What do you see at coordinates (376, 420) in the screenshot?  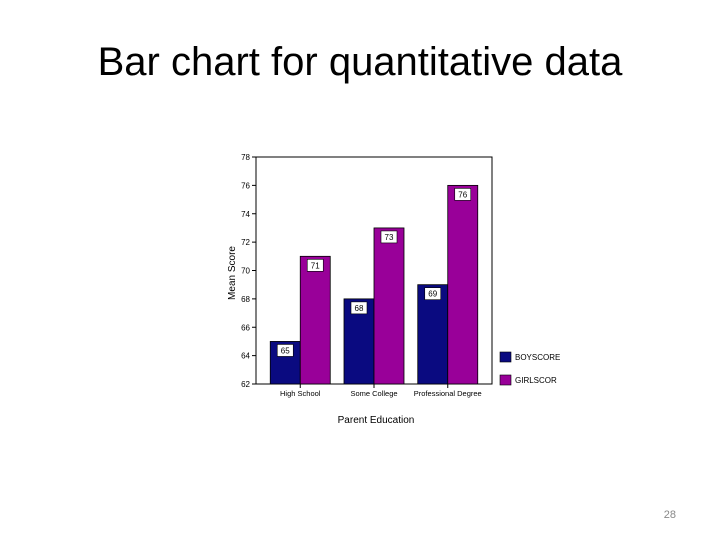 I see `x-axis-label: Parent Education` at bounding box center [376, 420].